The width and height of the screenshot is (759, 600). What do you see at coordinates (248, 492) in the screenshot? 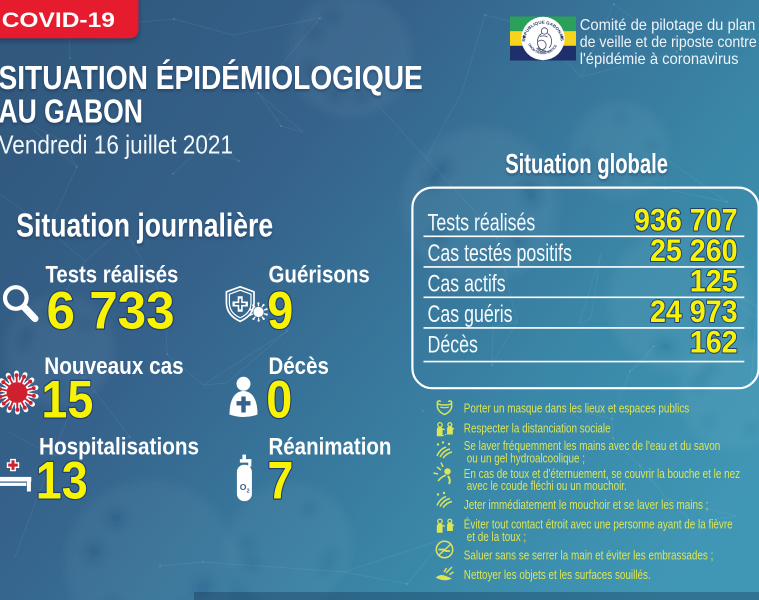
I see `svg-text: 2` at bounding box center [248, 492].